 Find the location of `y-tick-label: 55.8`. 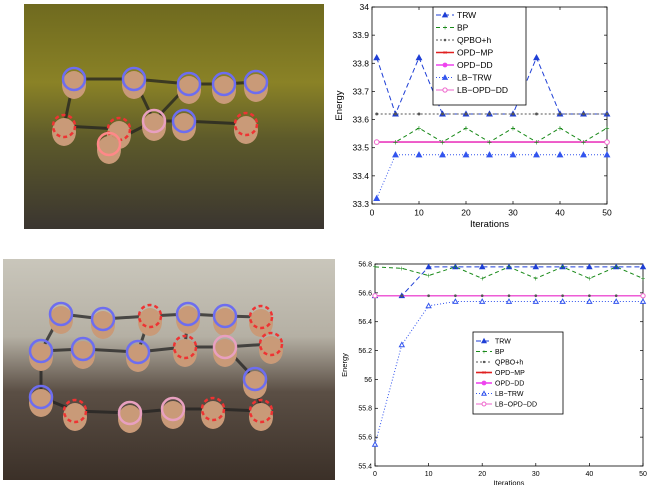

y-tick-label: 55.8 is located at coordinates (365, 409).